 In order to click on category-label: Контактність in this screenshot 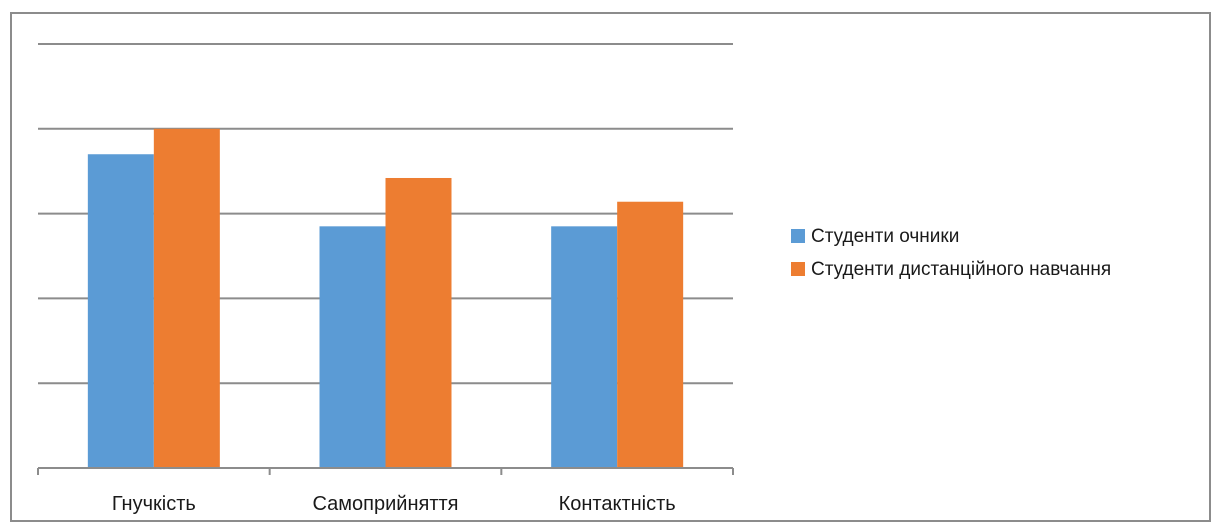, I will do `click(617, 504)`.